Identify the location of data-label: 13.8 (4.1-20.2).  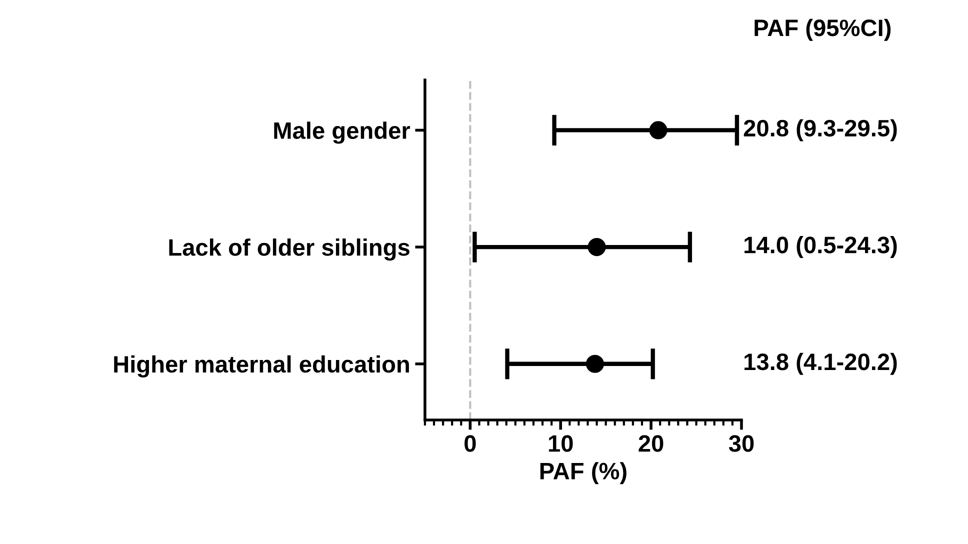
(820, 363).